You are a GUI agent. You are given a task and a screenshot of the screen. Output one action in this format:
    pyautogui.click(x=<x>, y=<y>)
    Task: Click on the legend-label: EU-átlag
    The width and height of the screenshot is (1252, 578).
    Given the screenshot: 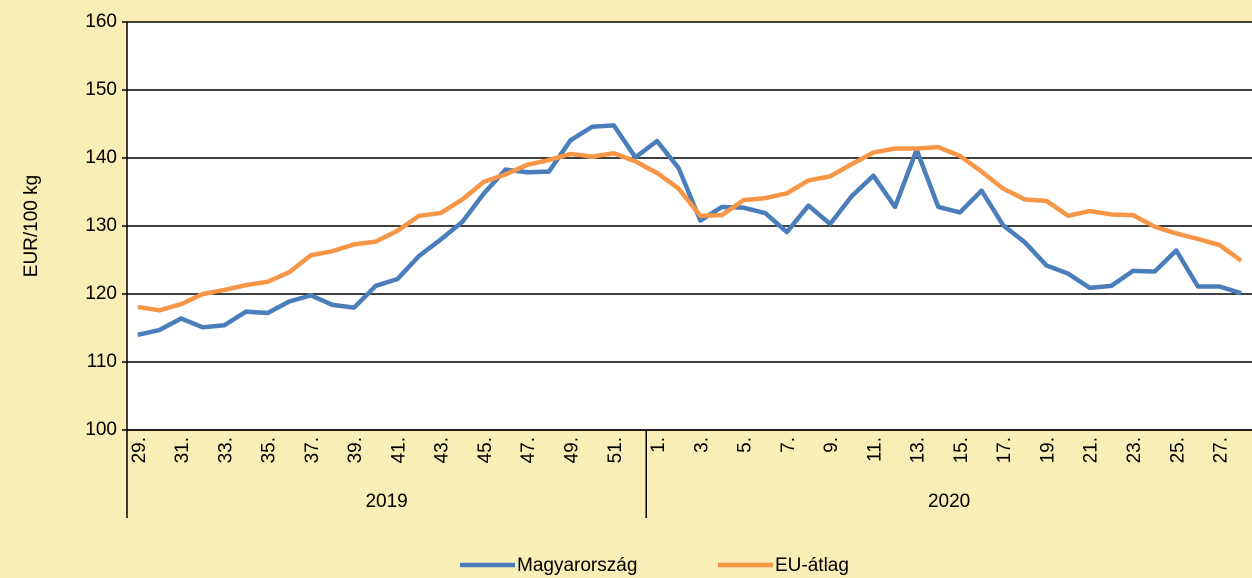 What is the action you would take?
    pyautogui.click(x=812, y=565)
    